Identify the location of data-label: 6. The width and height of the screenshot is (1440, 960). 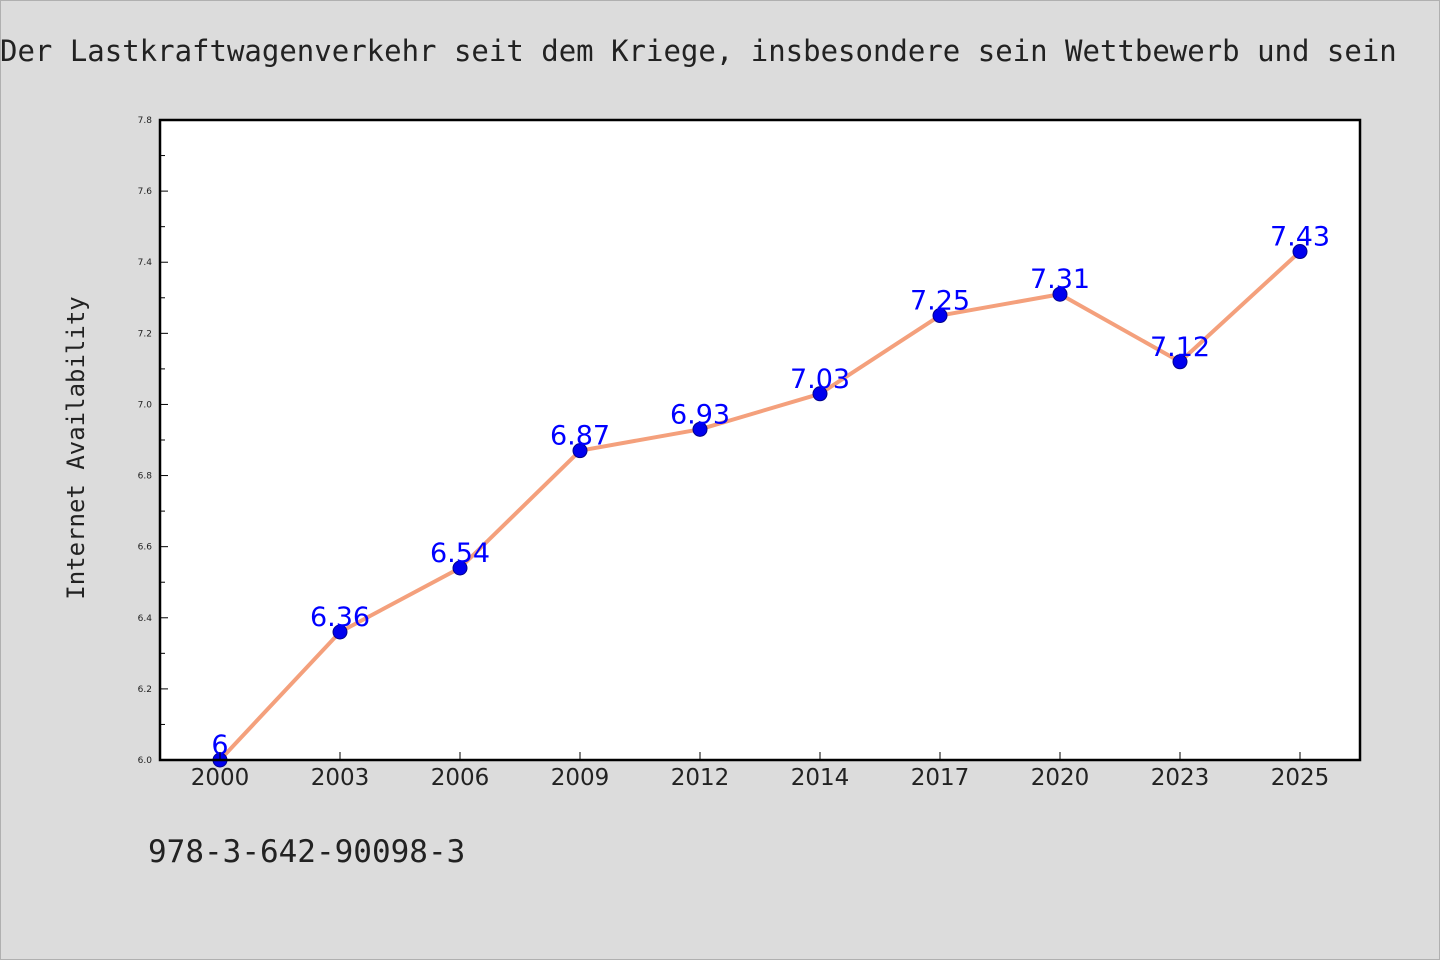
(219, 745).